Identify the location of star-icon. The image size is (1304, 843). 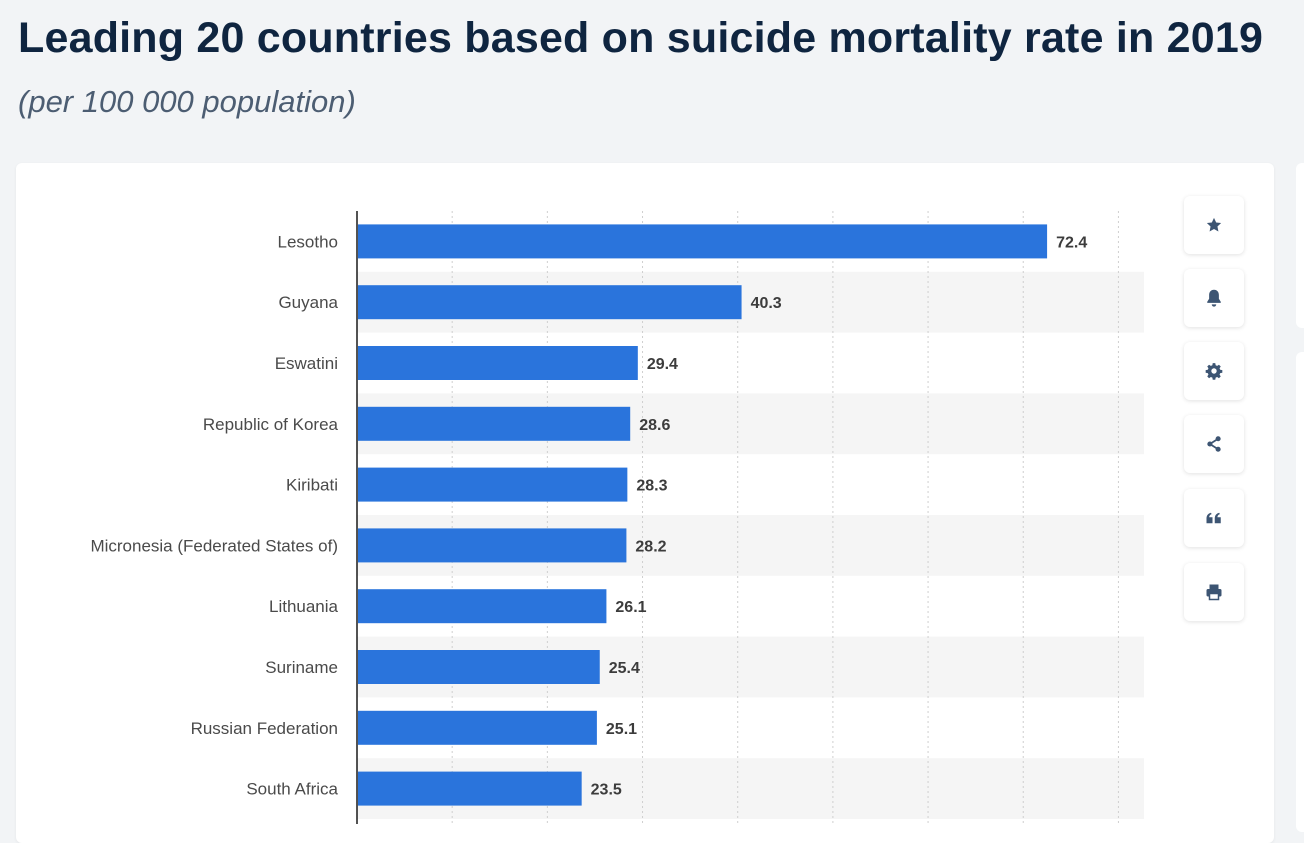
(1214, 224).